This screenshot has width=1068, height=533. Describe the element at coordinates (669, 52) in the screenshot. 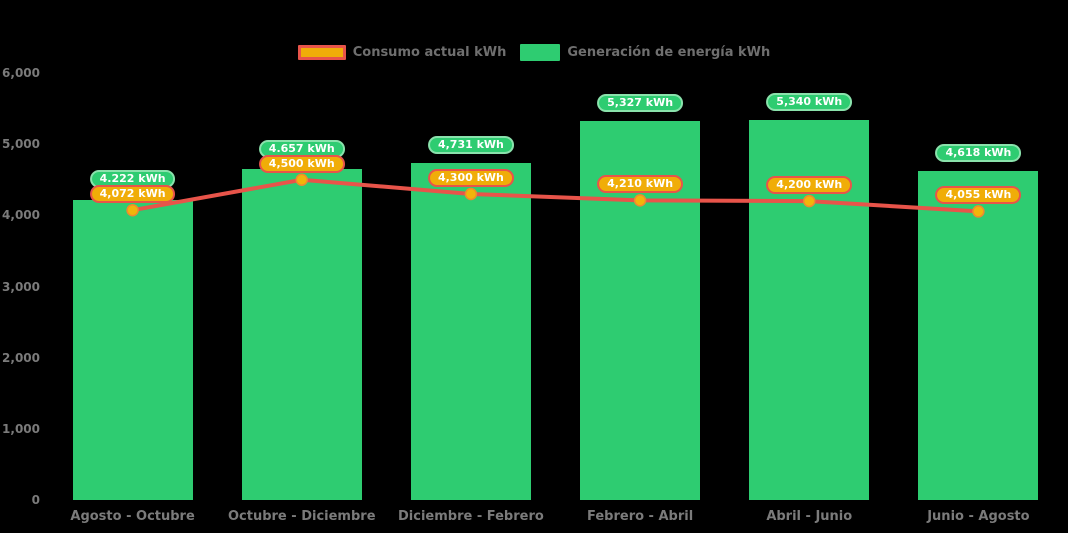

I see `legend-label-generacion: Generación de energía kWh` at that location.